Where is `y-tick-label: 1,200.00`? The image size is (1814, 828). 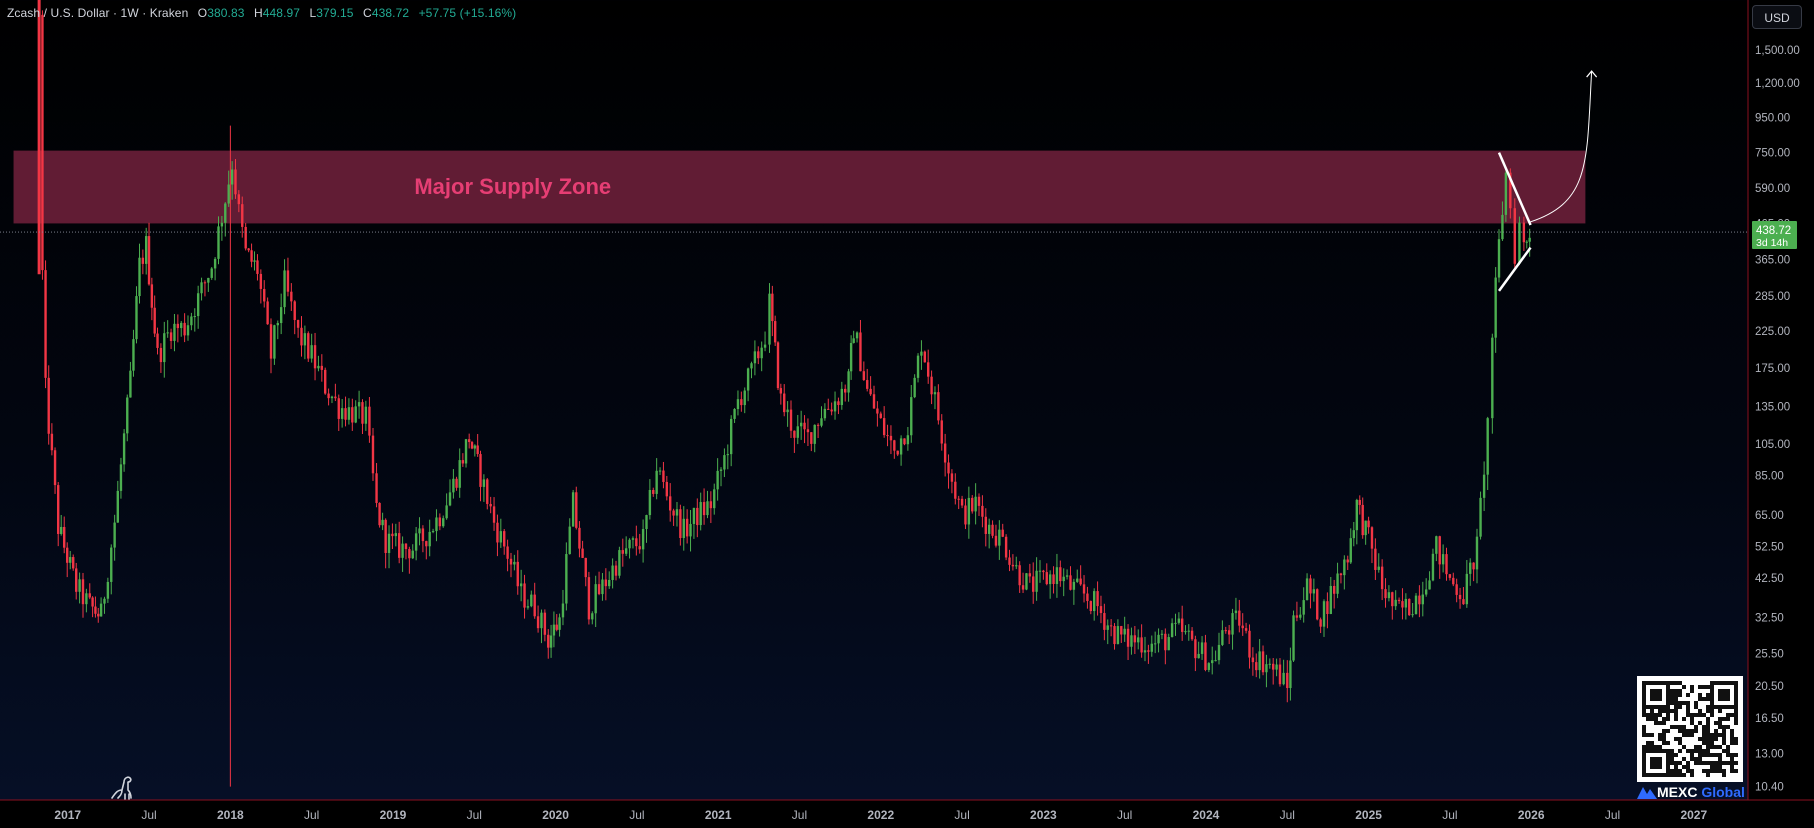 y-tick-label: 1,200.00 is located at coordinates (1777, 84).